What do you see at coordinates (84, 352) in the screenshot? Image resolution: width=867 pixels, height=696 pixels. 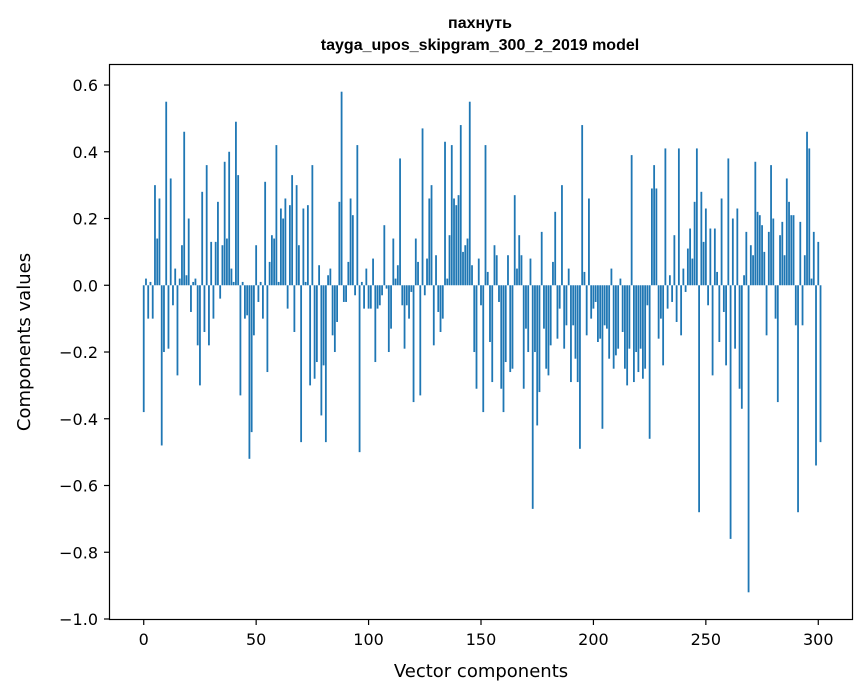 I see `y-axis-ticks: 0.6 0.4 0.2 0.0 −0.2 −0.4 −0.6 −0.8 −1.0` at bounding box center [84, 352].